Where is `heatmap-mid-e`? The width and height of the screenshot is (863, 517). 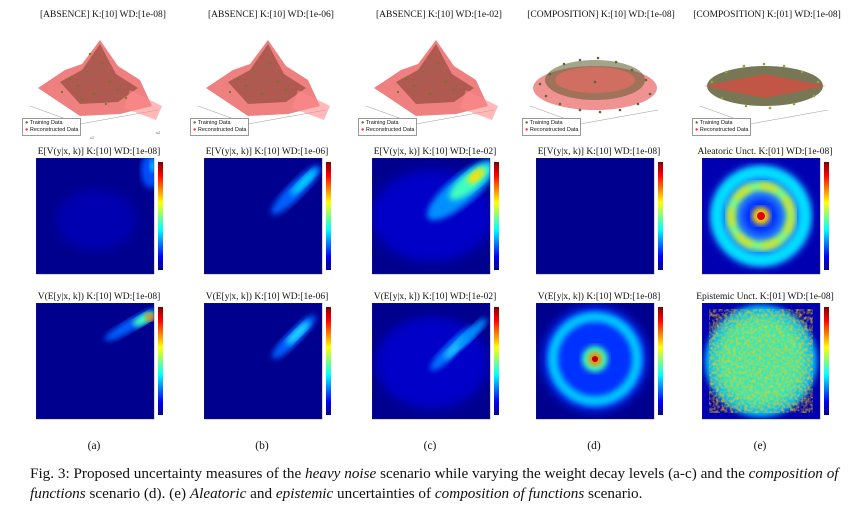 heatmap-mid-e is located at coordinates (765, 216).